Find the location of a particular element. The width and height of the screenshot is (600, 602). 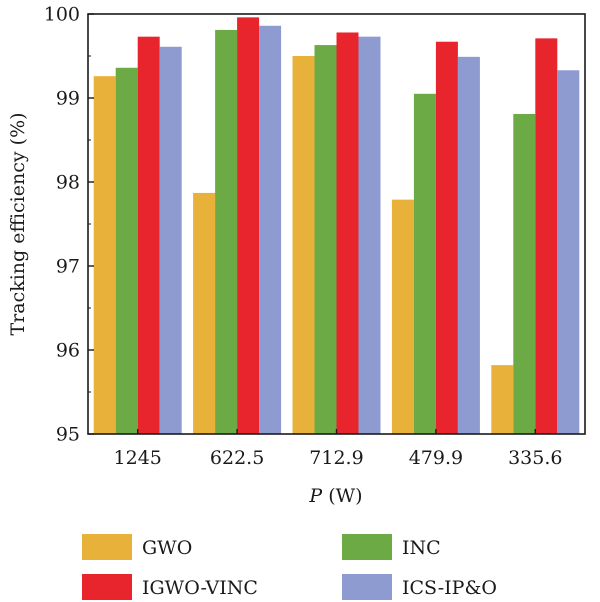

y-tick-label: 96 is located at coordinates (68, 351).